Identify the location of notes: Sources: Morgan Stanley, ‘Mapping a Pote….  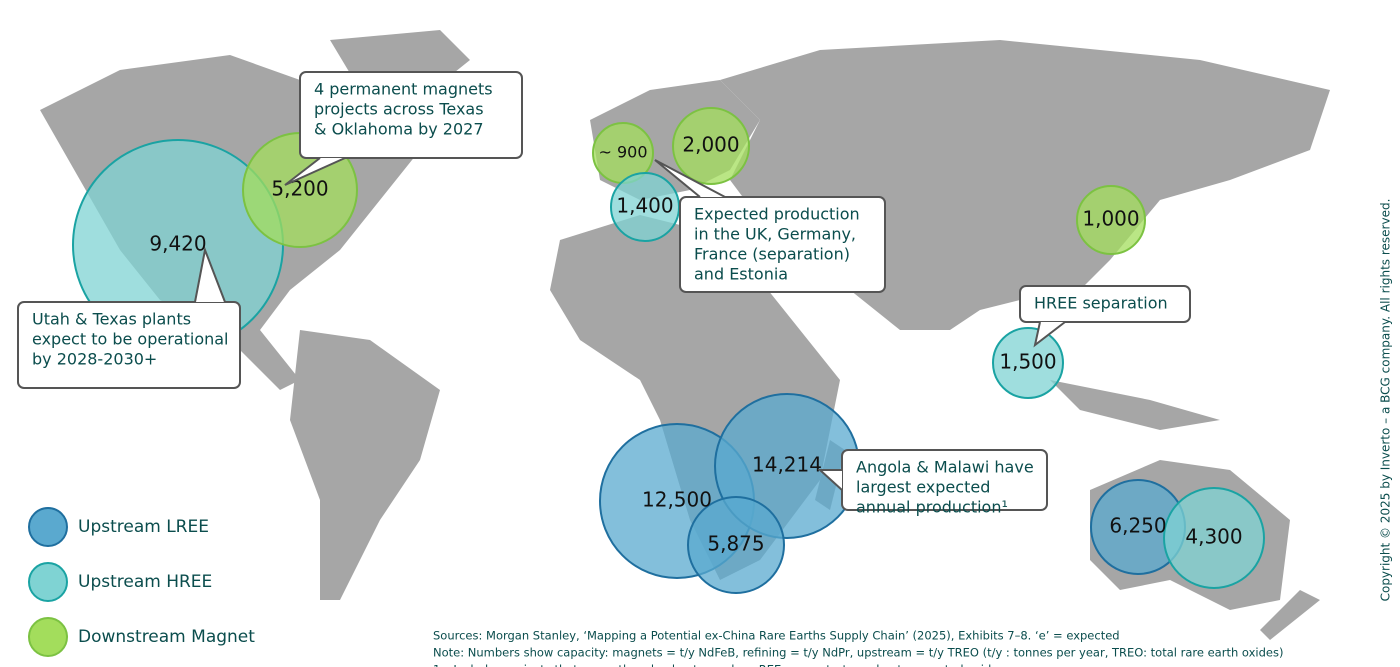
(858, 648).